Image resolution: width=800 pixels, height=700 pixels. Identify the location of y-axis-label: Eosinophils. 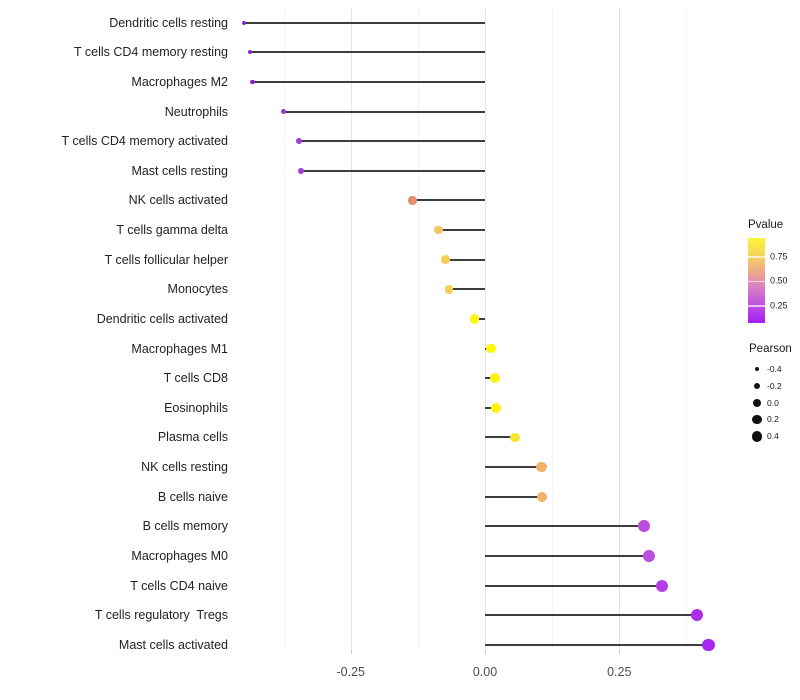
(196, 407).